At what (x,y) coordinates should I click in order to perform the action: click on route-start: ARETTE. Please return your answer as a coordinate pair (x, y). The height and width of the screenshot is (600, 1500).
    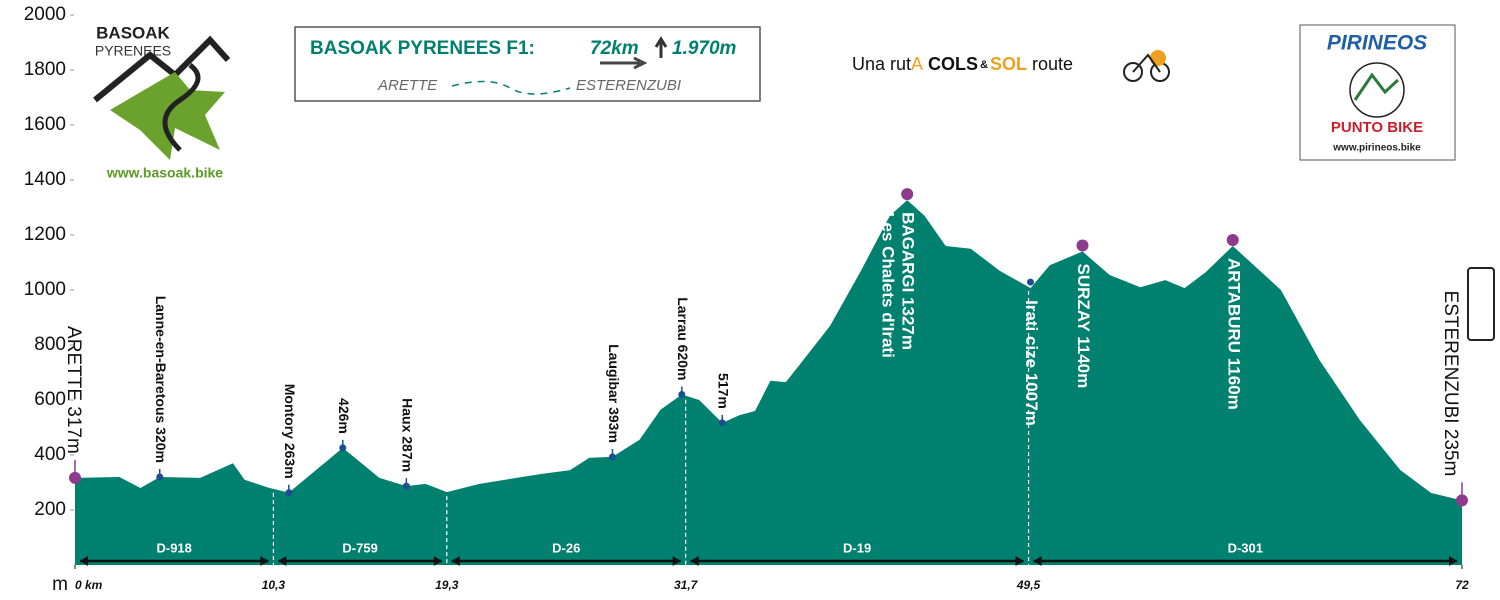
    Looking at the image, I should click on (407, 85).